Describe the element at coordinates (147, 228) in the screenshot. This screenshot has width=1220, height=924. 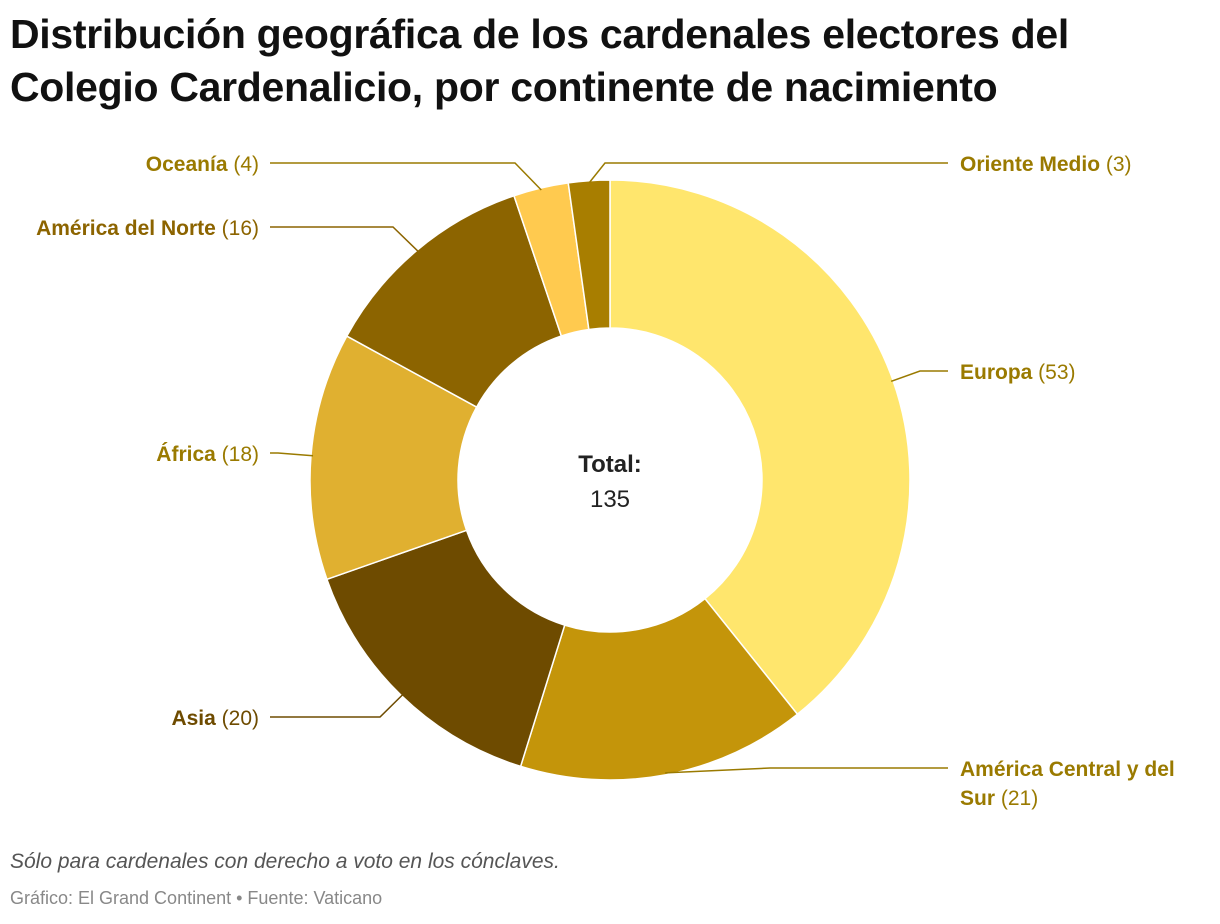
I see `label-america-norte: América del Norte (16)` at that location.